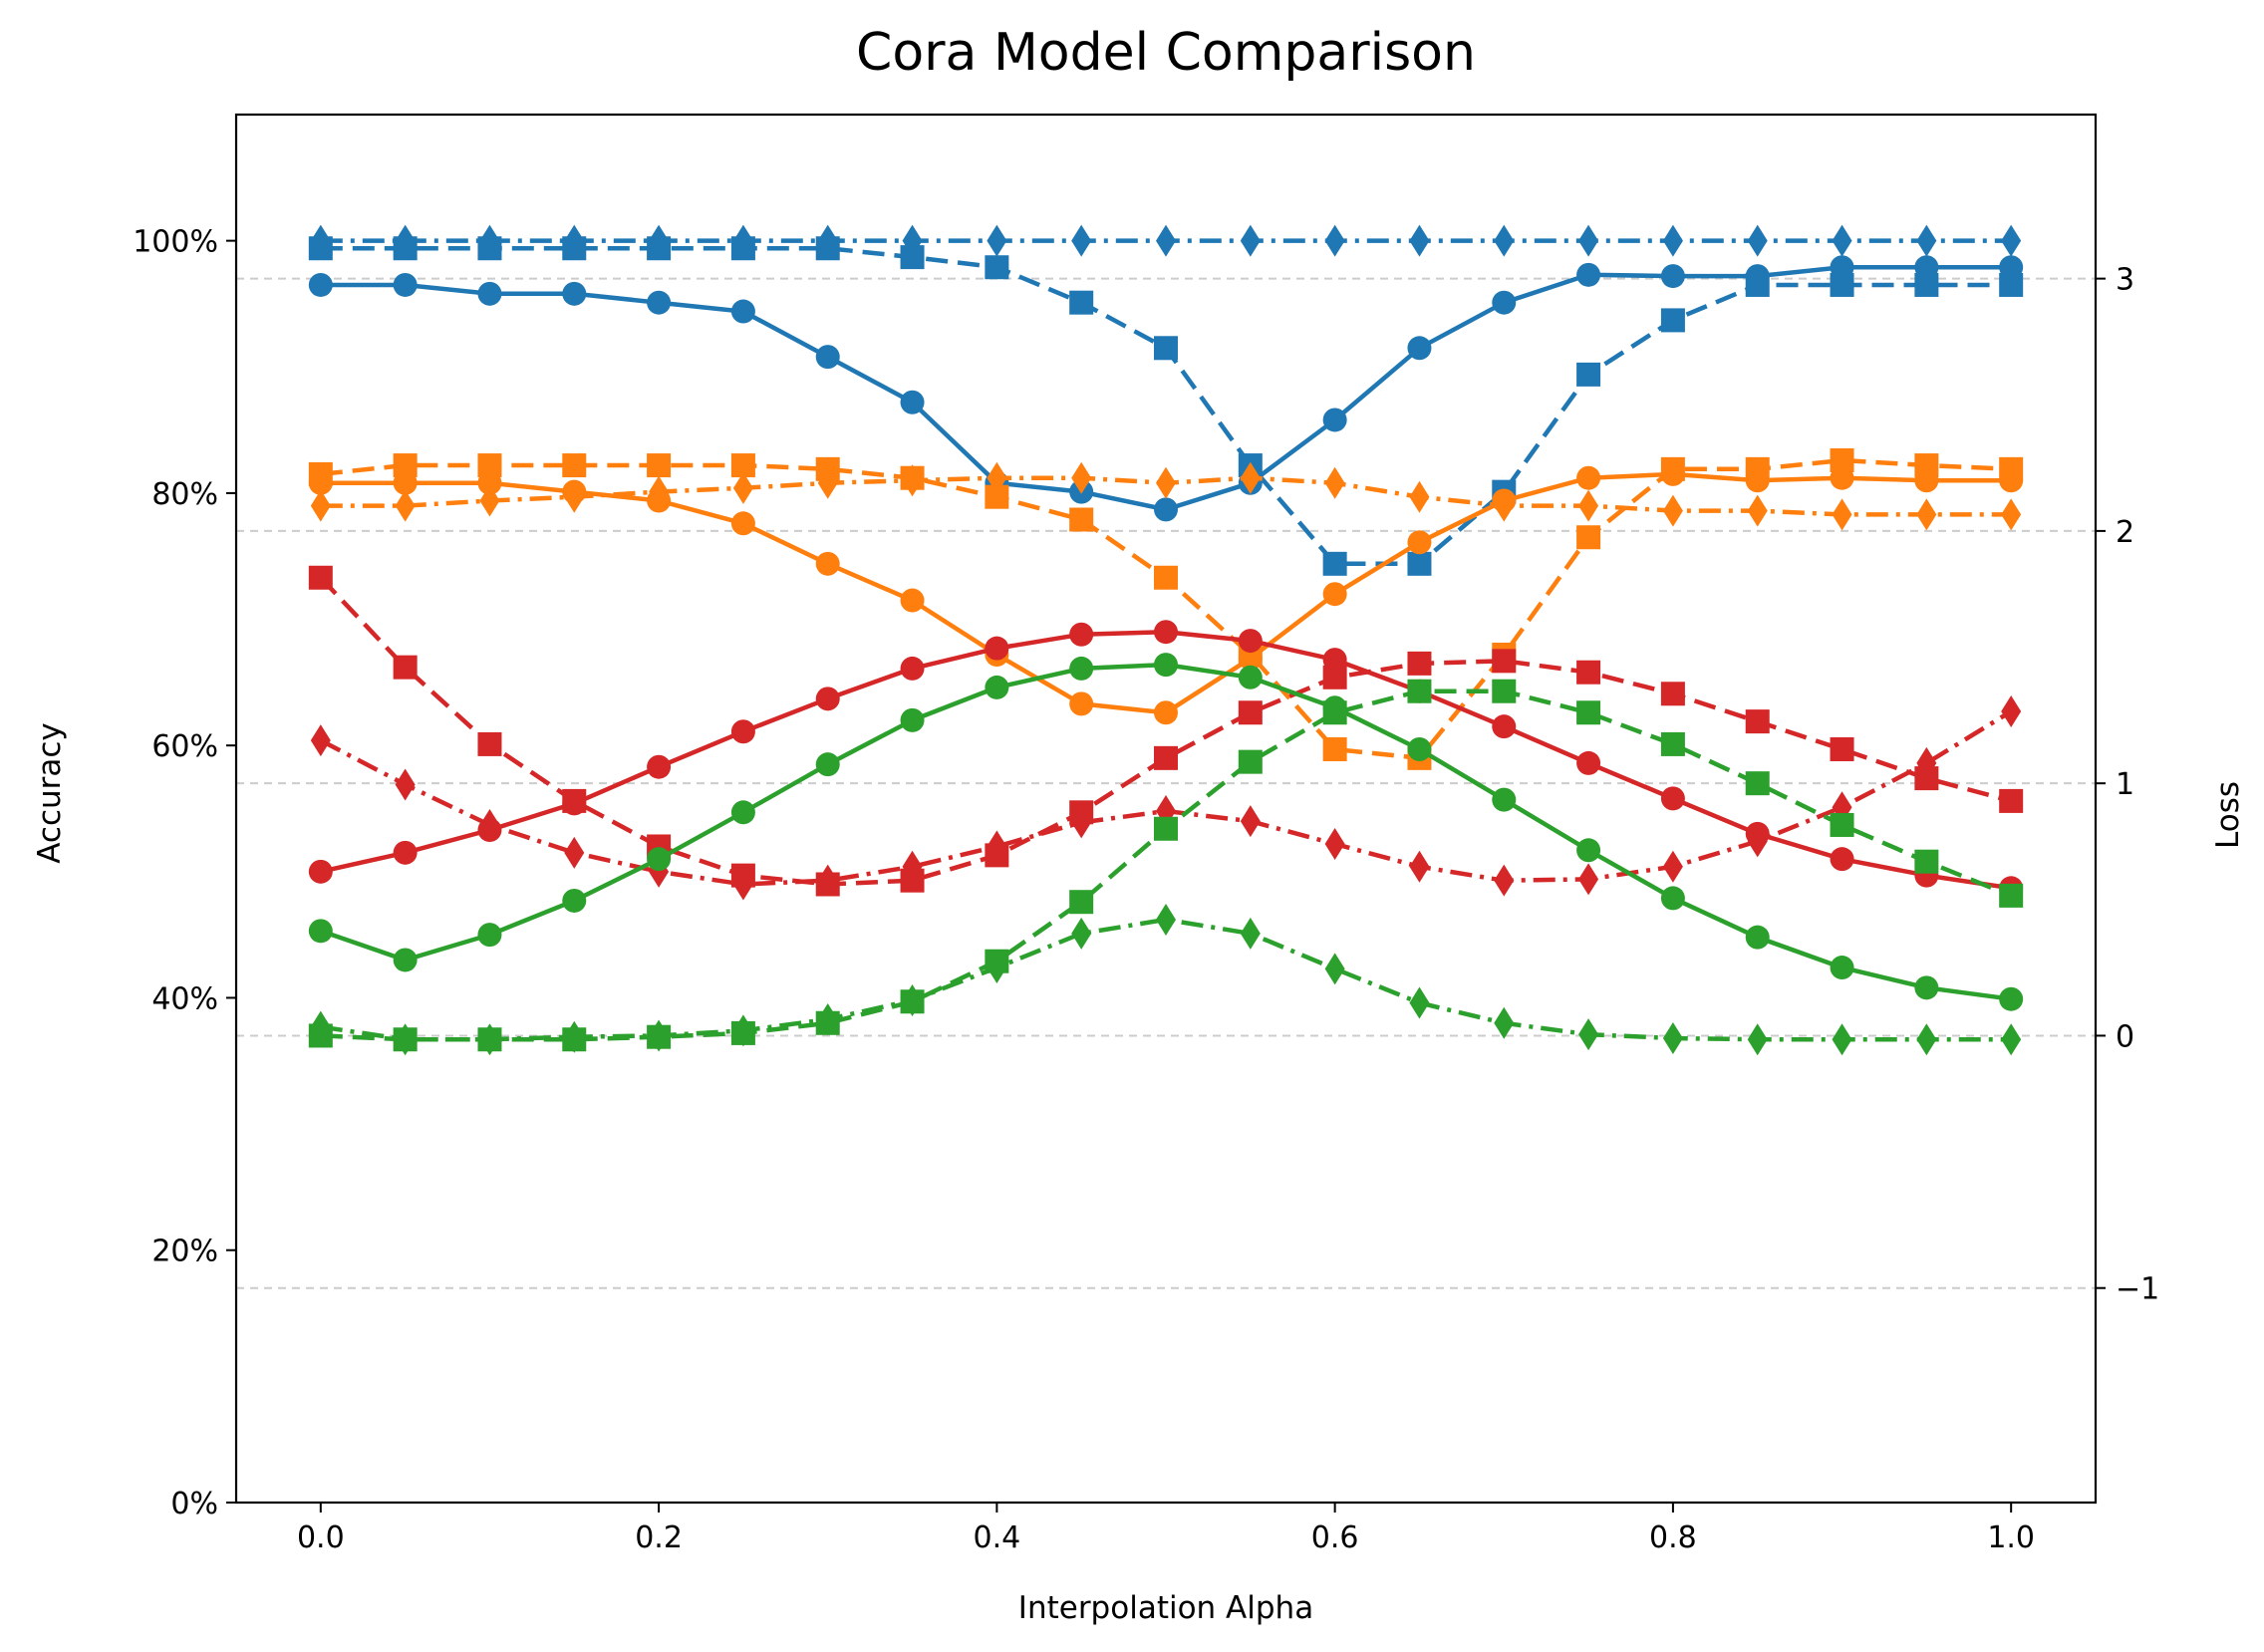 This screenshot has width=2264, height=1652. I want to click on y-tick-label: 60%, so click(184, 746).